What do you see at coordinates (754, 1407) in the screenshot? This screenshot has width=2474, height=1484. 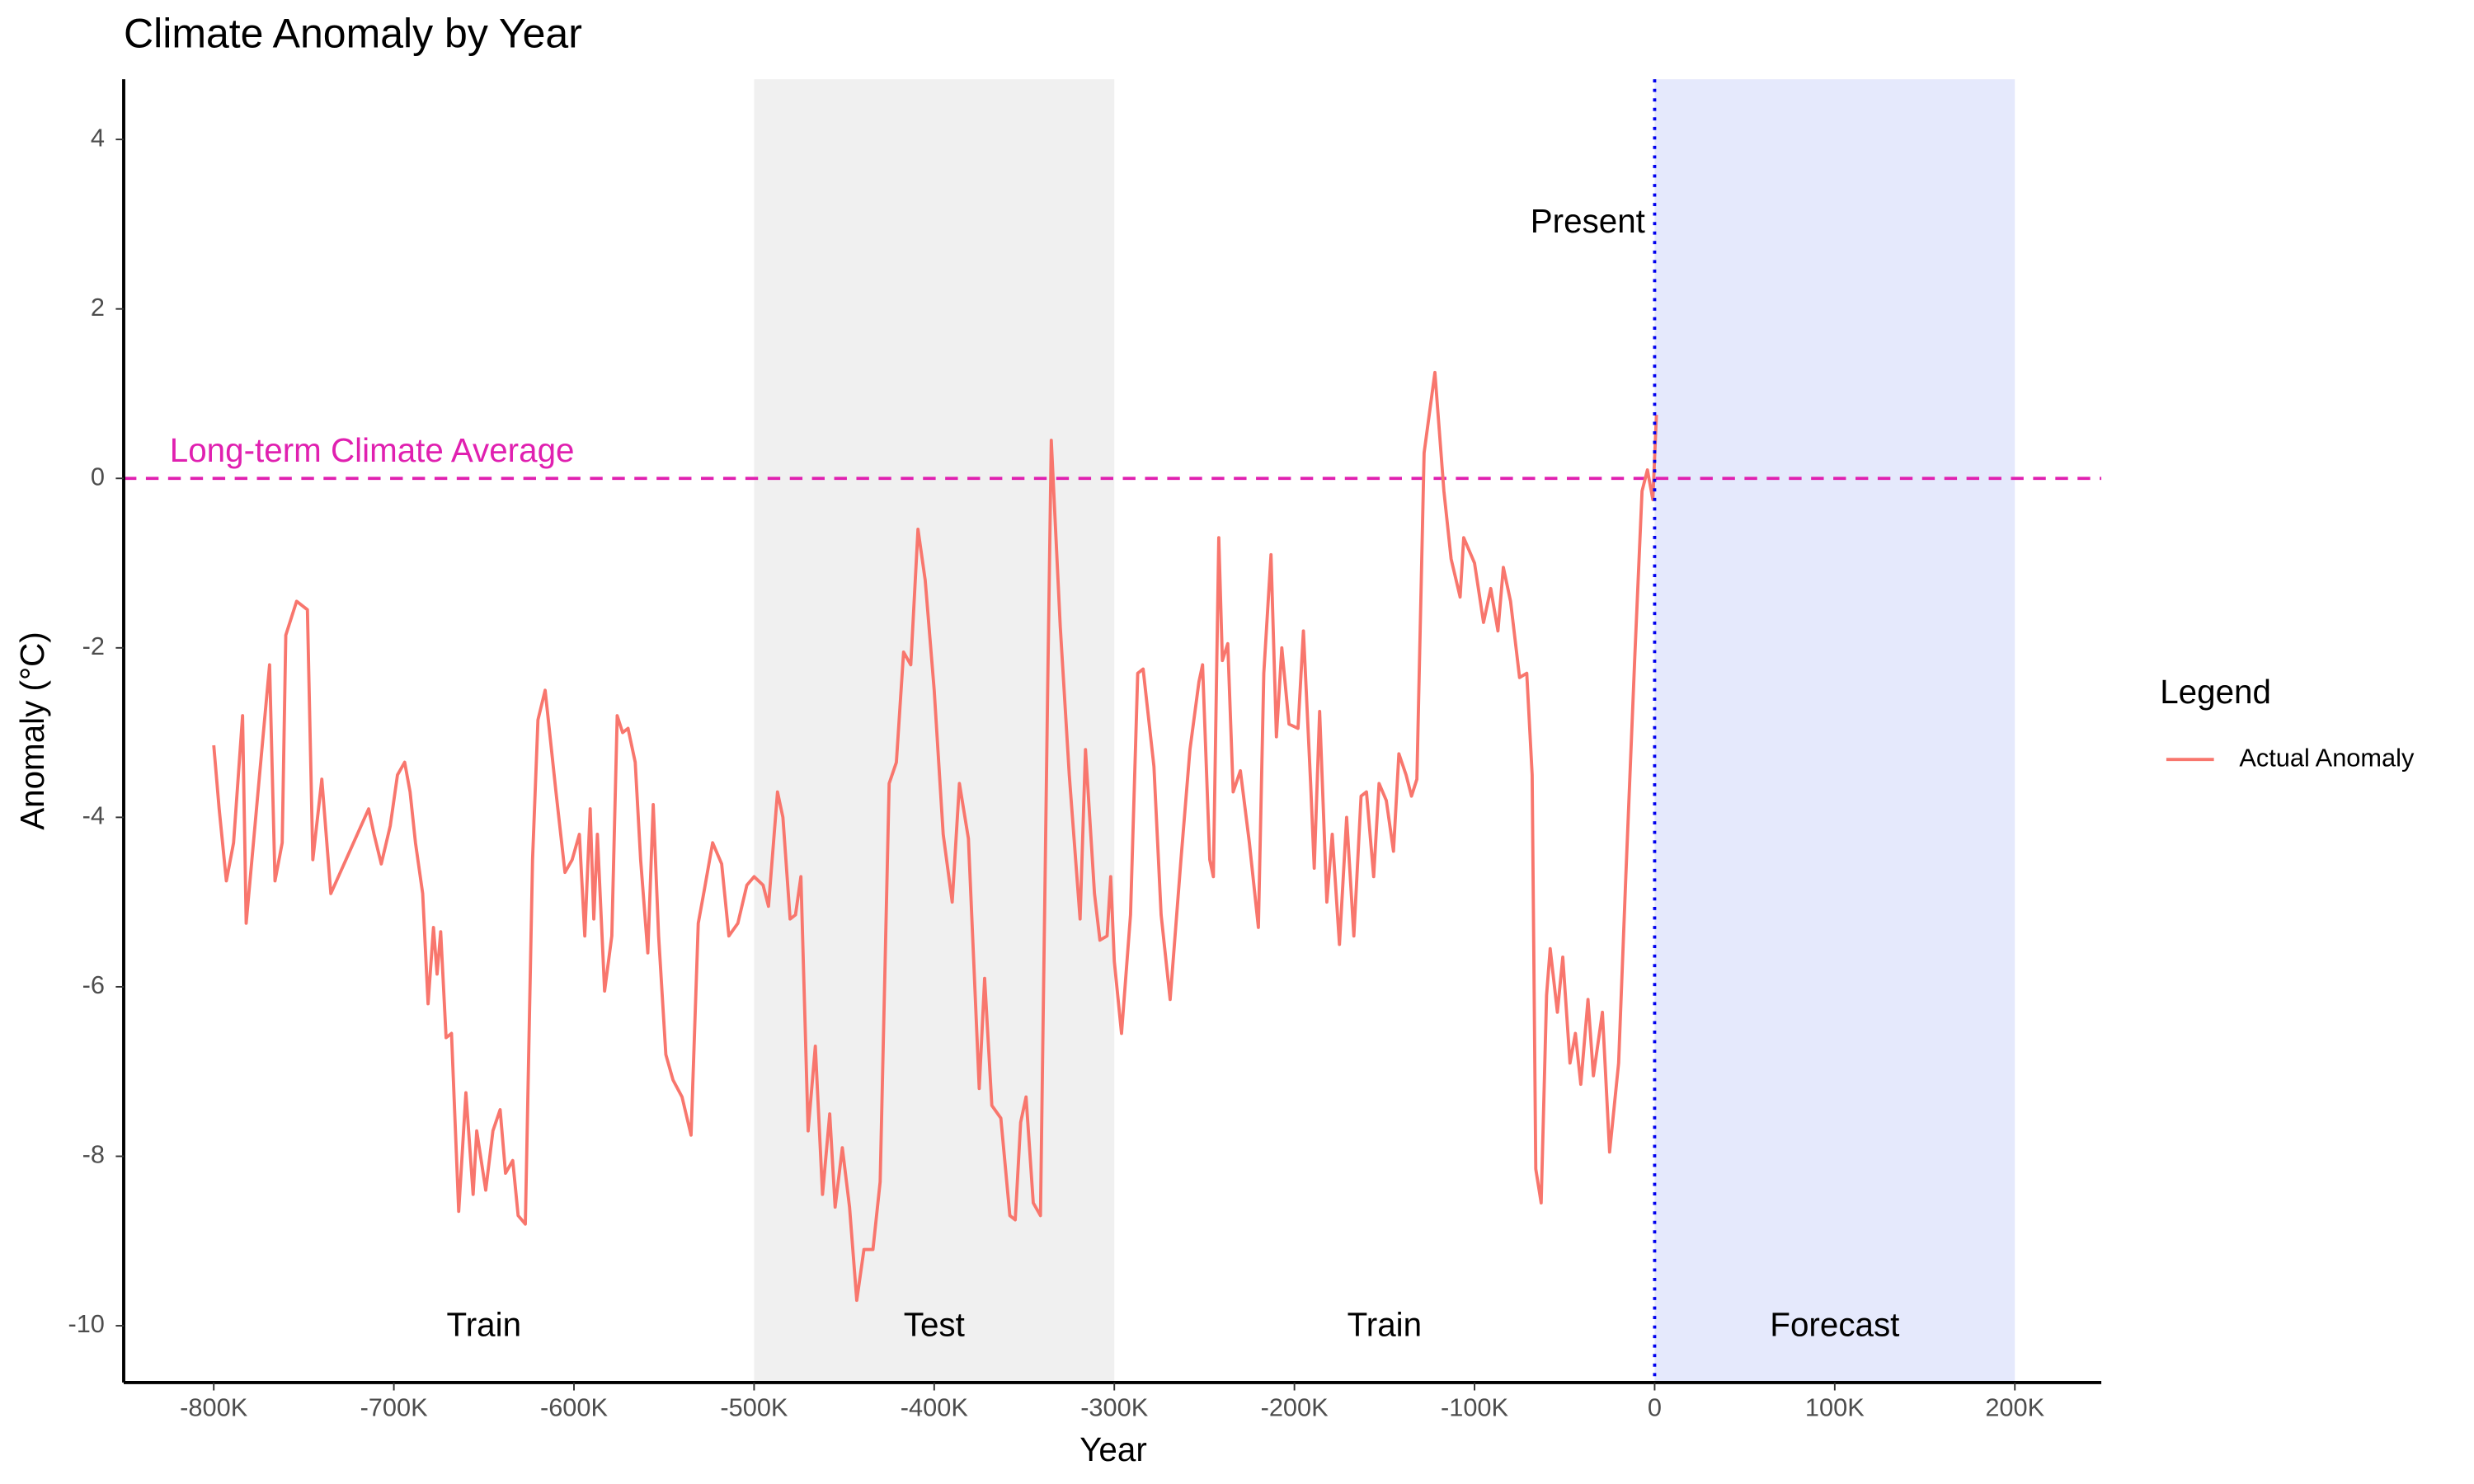 I see `x-tick-label: -500K` at bounding box center [754, 1407].